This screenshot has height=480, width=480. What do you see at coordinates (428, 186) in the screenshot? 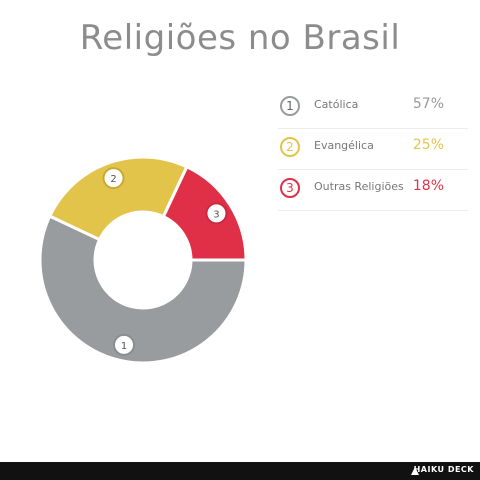
I see `legend-value-outras: 18%` at bounding box center [428, 186].